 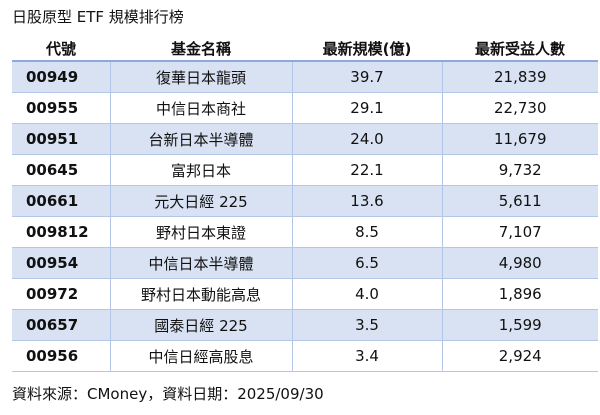 I want to click on table-cell: 22.1, so click(x=366, y=170).